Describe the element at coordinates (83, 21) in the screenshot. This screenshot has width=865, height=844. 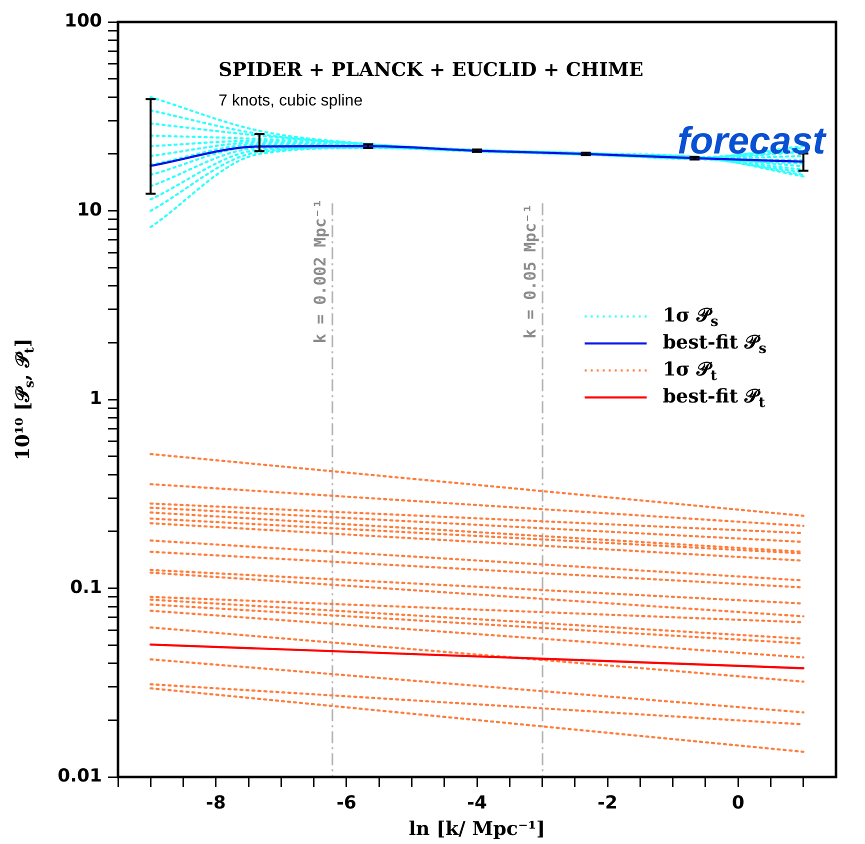
I see `y-tick-label: 100` at that location.